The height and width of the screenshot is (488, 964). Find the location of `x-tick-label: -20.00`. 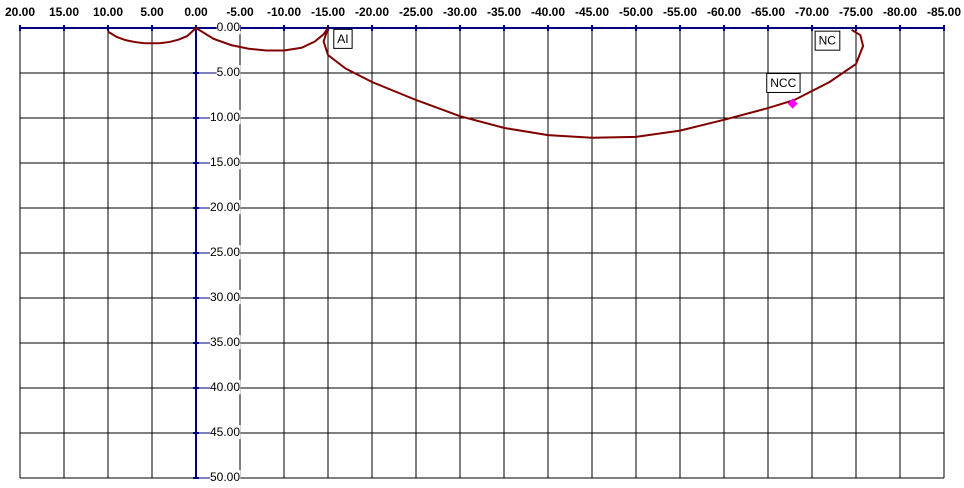

x-tick-label: -20.00 is located at coordinates (372, 12).